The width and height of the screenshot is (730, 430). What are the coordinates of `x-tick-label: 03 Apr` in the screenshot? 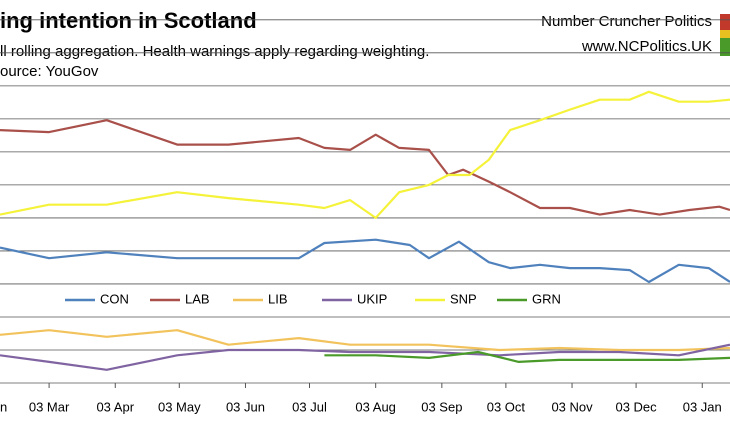 It's located at (115, 406).